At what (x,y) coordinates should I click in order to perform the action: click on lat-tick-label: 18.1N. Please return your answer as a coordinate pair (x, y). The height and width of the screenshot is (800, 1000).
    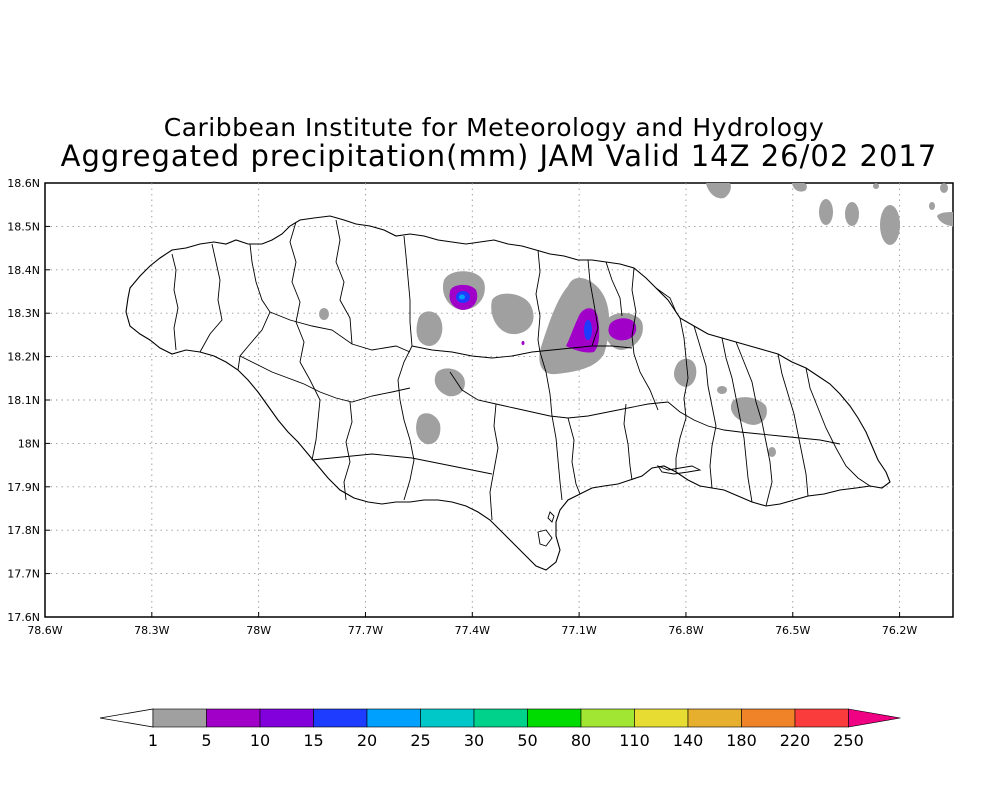
    Looking at the image, I should click on (23, 400).